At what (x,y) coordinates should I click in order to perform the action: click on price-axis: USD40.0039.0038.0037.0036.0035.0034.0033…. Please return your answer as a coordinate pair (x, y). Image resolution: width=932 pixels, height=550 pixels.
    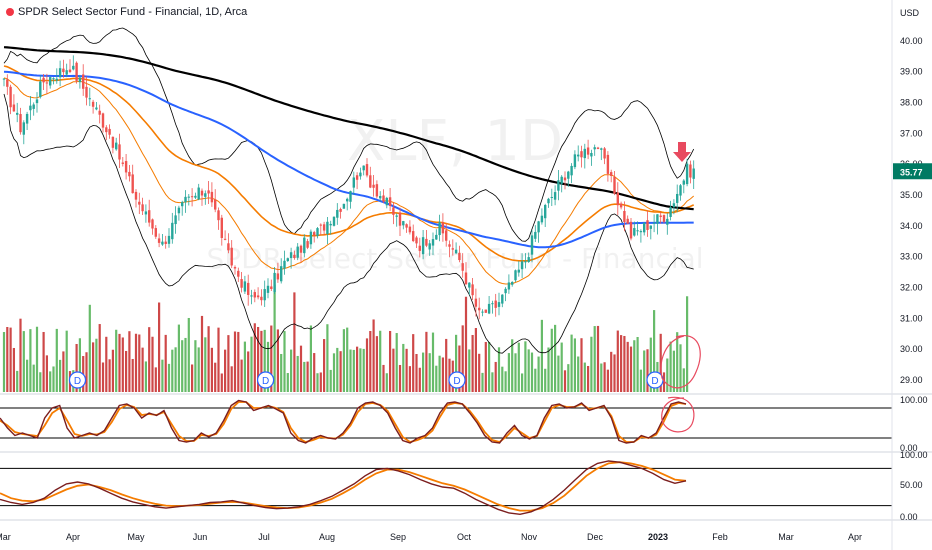
    Looking at the image, I should click on (912, 265).